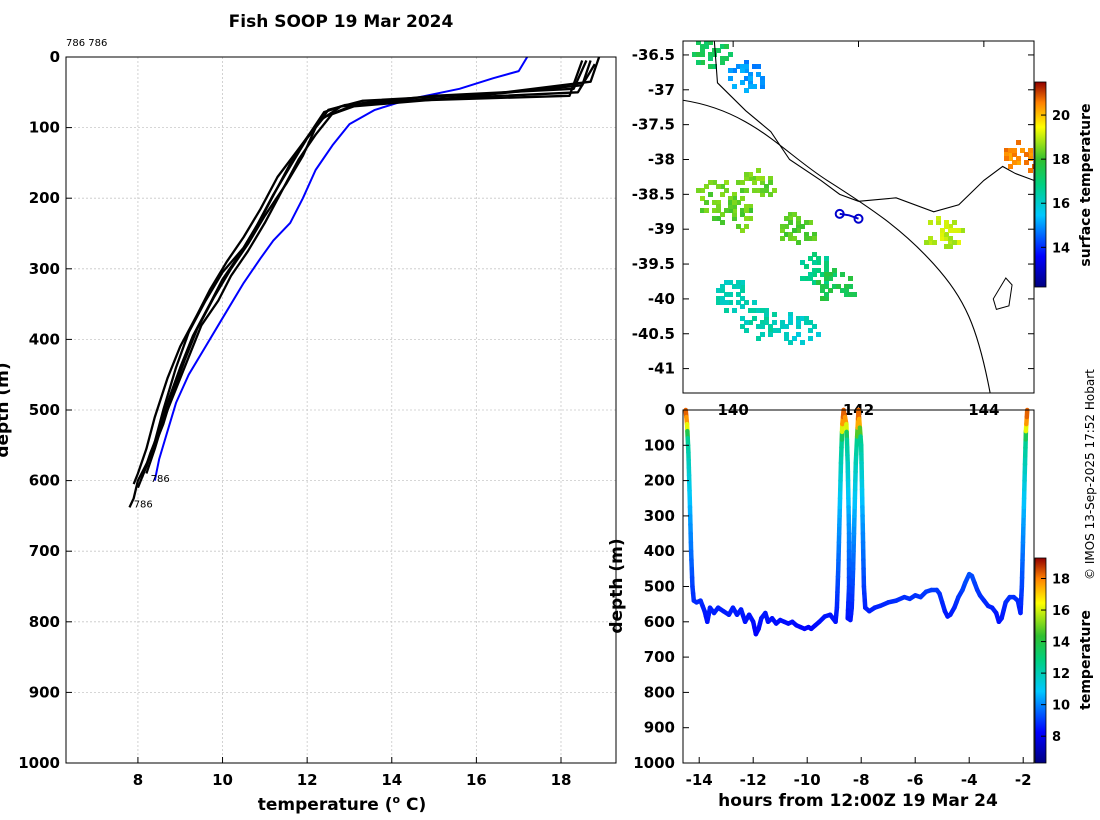  I want to click on profile-location-marker, so click(858, 218).